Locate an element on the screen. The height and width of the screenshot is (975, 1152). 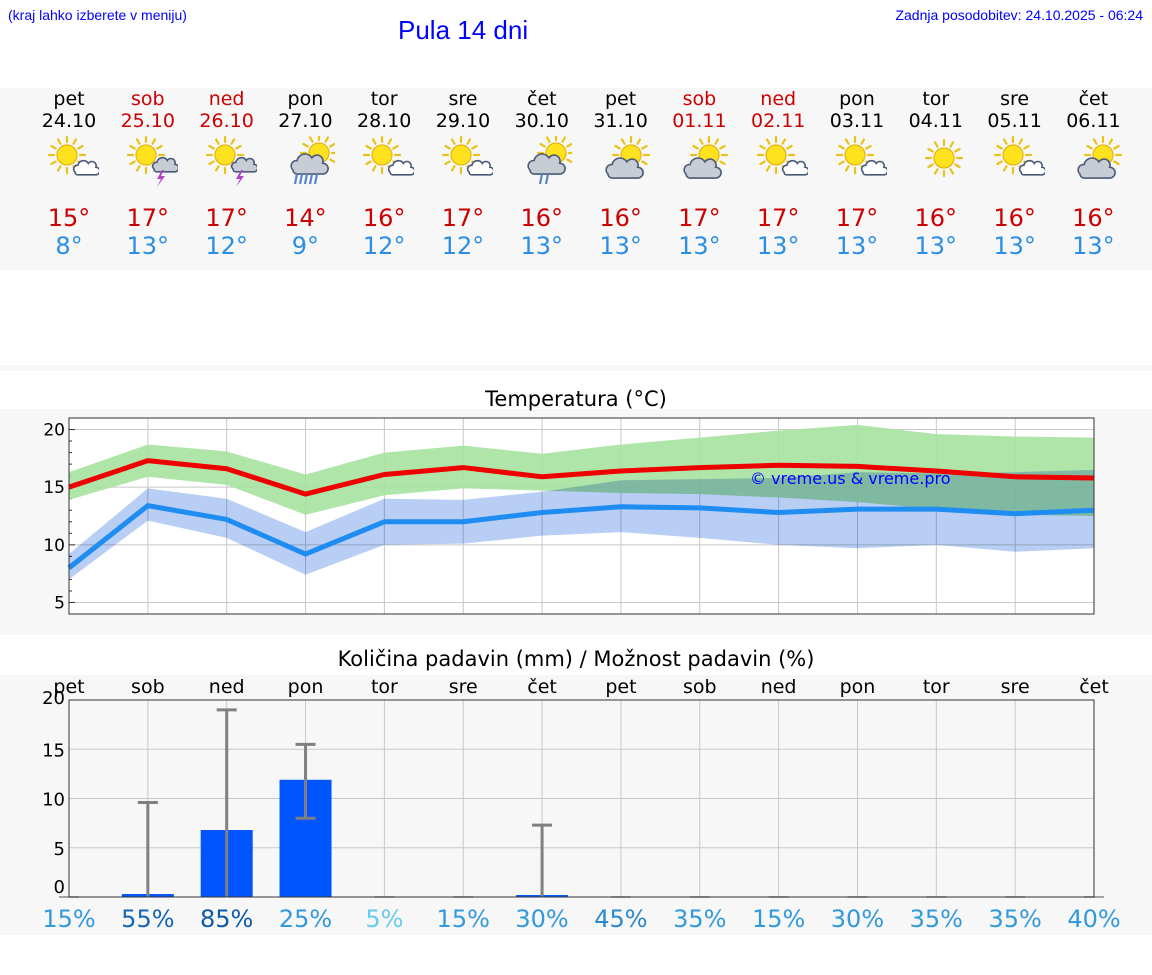
sun-thunder-icon is located at coordinates (231, 161).